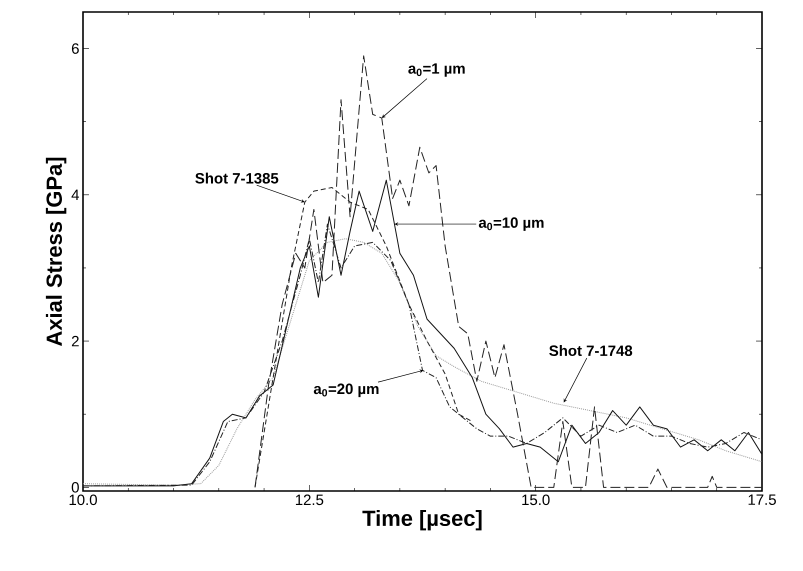  I want to click on x-tick-label: 15.0, so click(536, 500).